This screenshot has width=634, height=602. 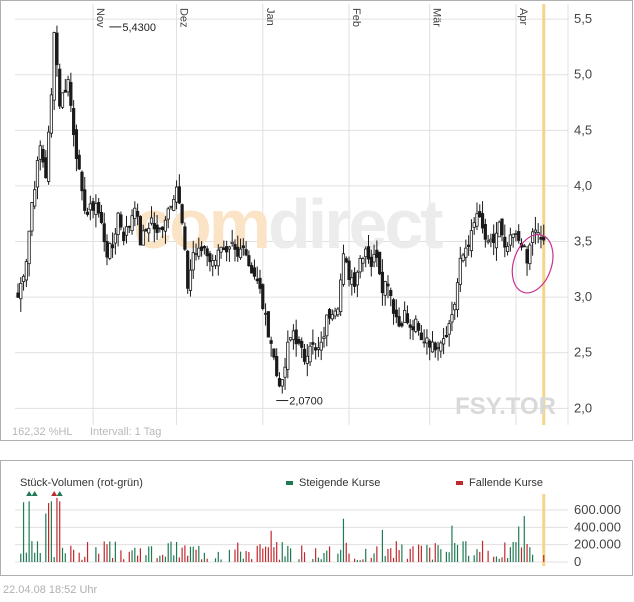 What do you see at coordinates (583, 352) in the screenshot?
I see `y-tick-label: 2,5` at bounding box center [583, 352].